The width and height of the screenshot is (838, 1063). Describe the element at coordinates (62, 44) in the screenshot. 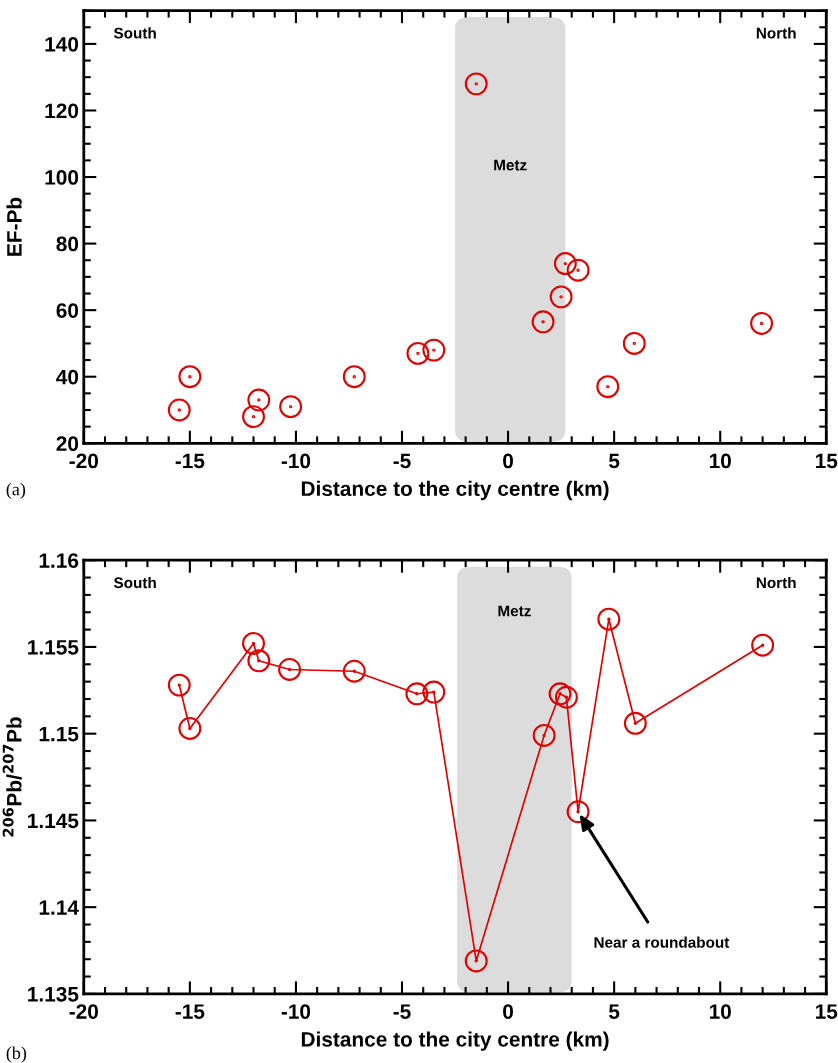

I see `y-tick-label: 140` at that location.